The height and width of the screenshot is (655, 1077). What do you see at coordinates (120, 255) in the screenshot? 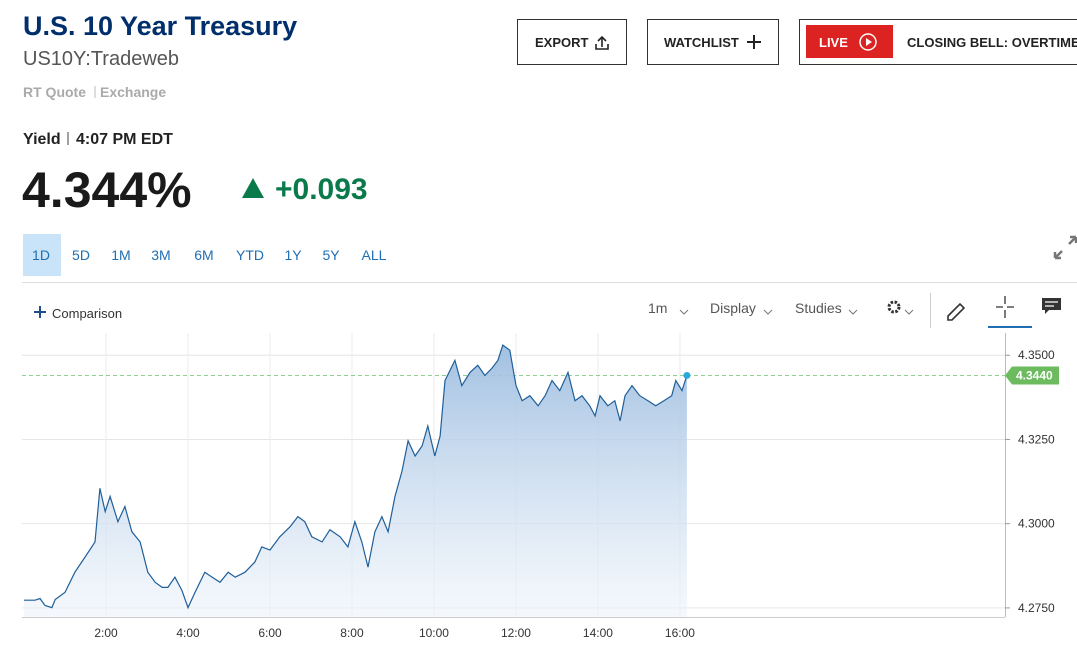
I see `range-tab: 1M` at bounding box center [120, 255].